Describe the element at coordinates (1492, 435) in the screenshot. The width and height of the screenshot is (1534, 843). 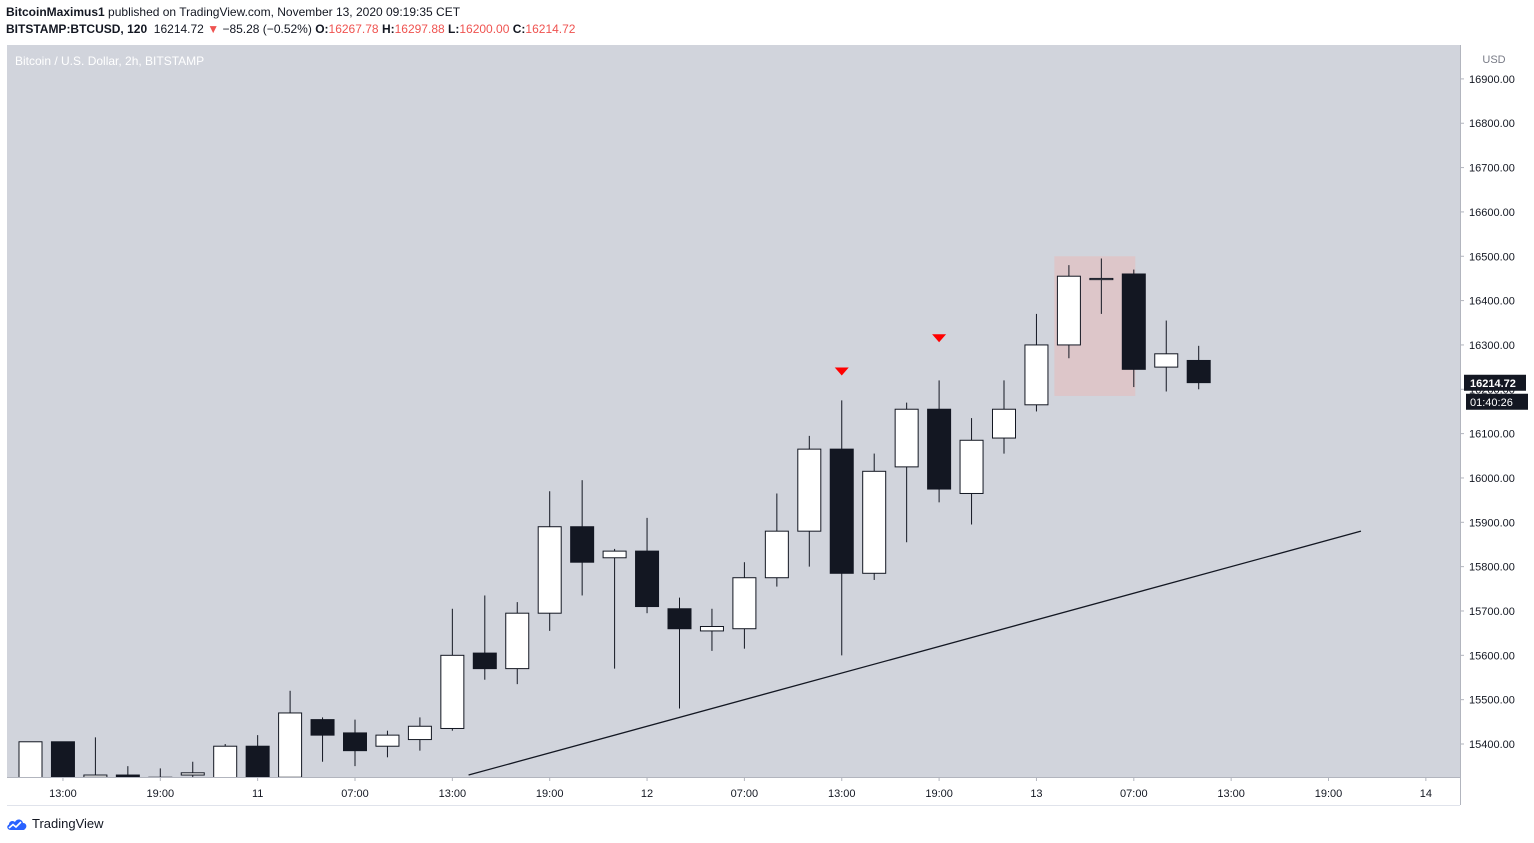
I see `price-tick-label: 16100.00` at that location.